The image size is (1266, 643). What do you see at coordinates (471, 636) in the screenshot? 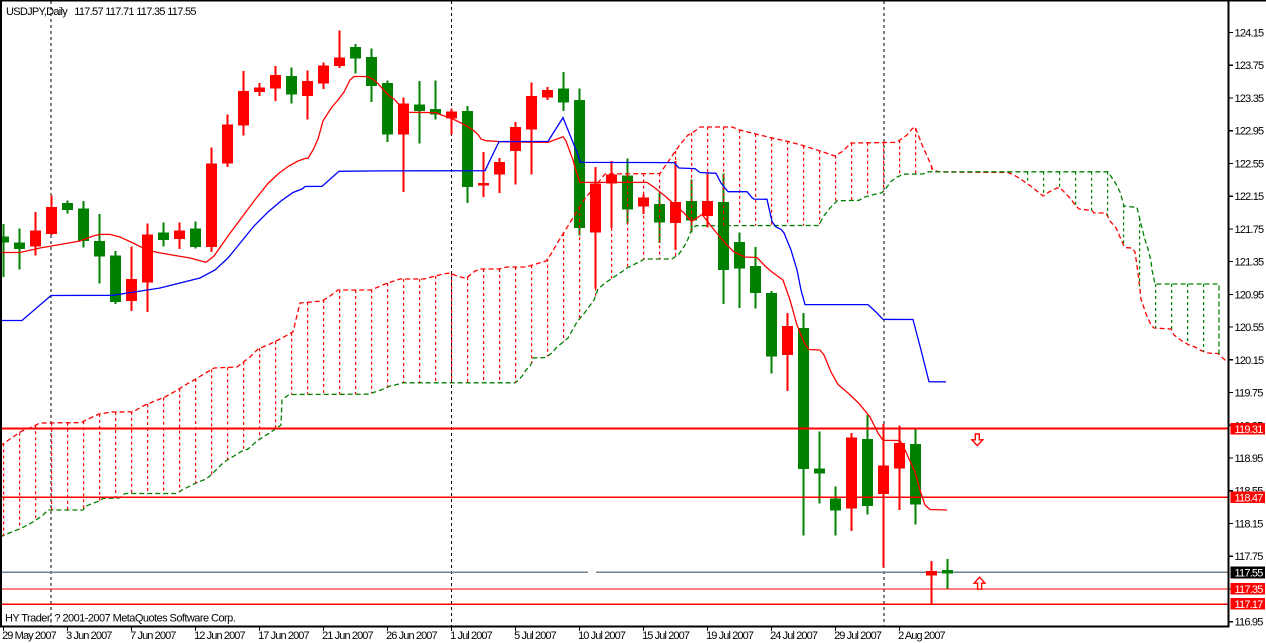
I see `svg-text: 1 Jul 2007` at bounding box center [471, 636].